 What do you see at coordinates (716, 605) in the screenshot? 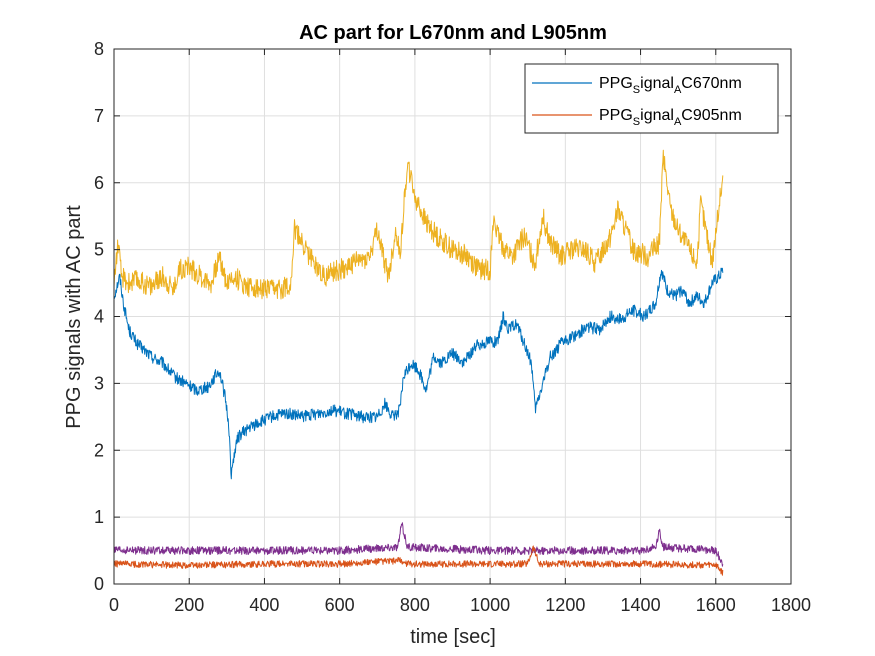
I see `x-tick-label: 1600` at bounding box center [716, 605].